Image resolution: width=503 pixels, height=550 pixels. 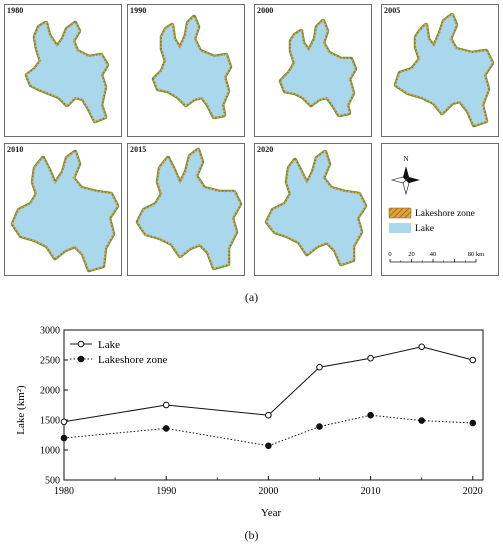 I want to click on y-tick-label: 2000, so click(x=50, y=391).